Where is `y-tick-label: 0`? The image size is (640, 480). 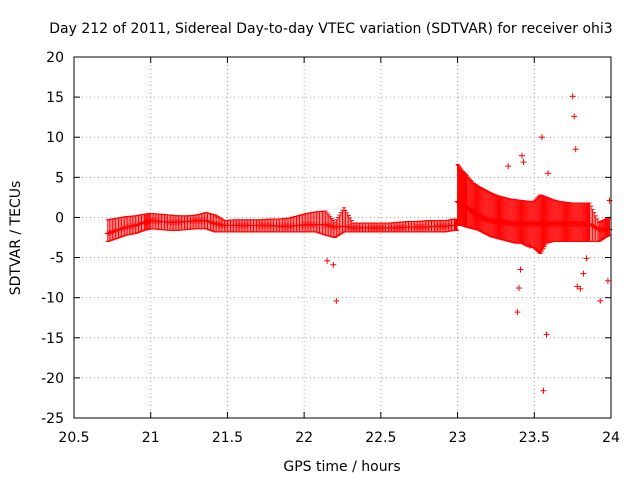
y-tick-label: 0 is located at coordinates (59, 218).